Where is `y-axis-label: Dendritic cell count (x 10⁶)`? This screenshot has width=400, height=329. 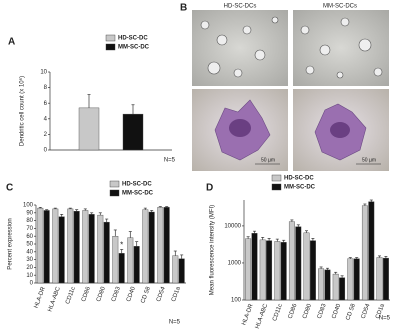
y-axis-label: Dendritic cell count (x 10⁶) is located at coordinates (22, 111).